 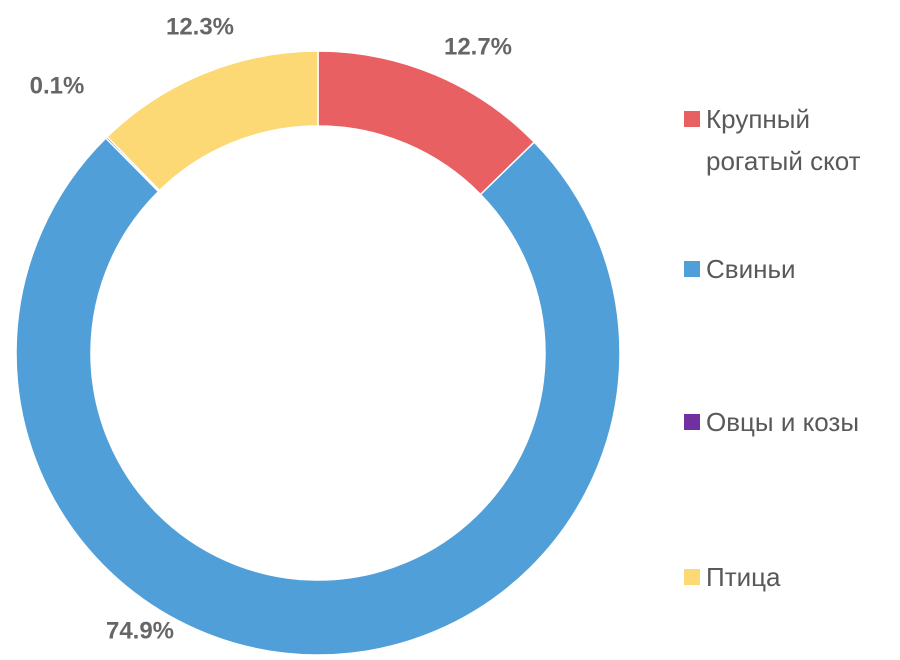 What do you see at coordinates (751, 269) in the screenshot?
I see `legend-label: Свиньи` at bounding box center [751, 269].